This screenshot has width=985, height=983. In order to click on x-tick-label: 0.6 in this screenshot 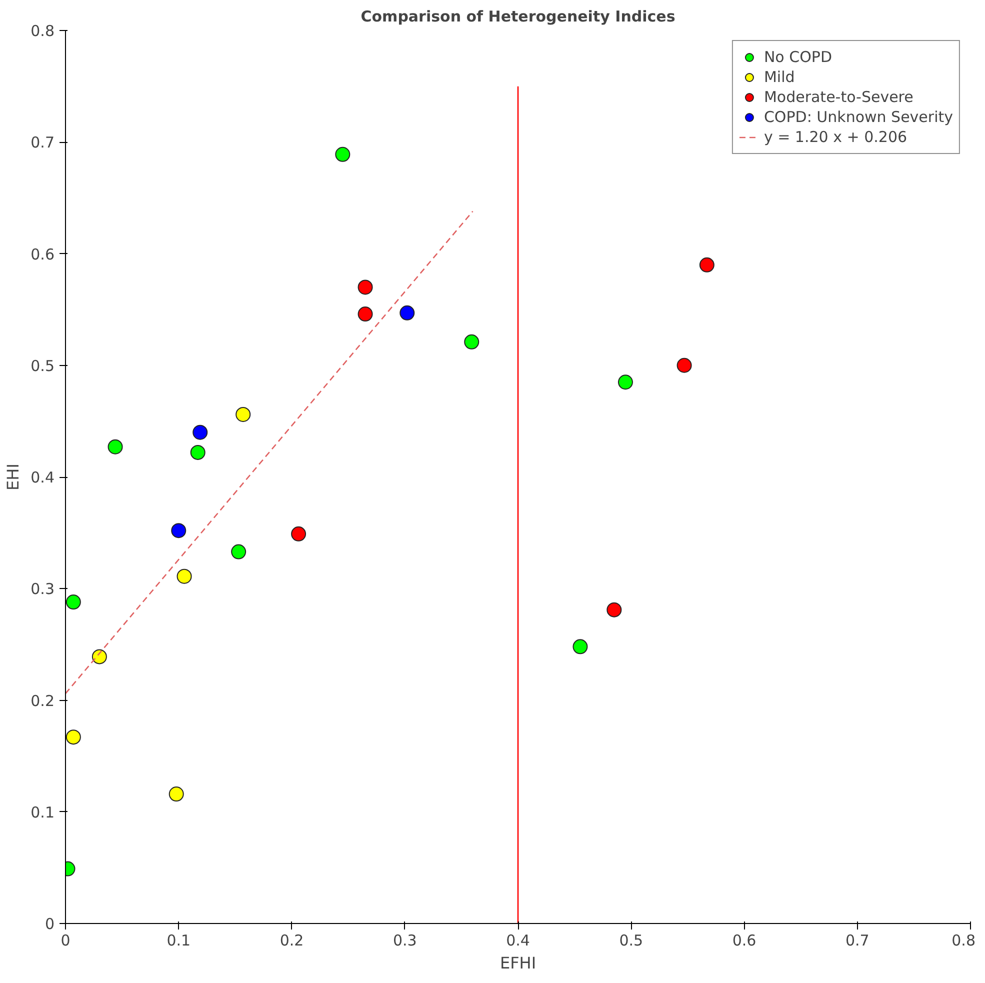, I will do `click(744, 941)`.